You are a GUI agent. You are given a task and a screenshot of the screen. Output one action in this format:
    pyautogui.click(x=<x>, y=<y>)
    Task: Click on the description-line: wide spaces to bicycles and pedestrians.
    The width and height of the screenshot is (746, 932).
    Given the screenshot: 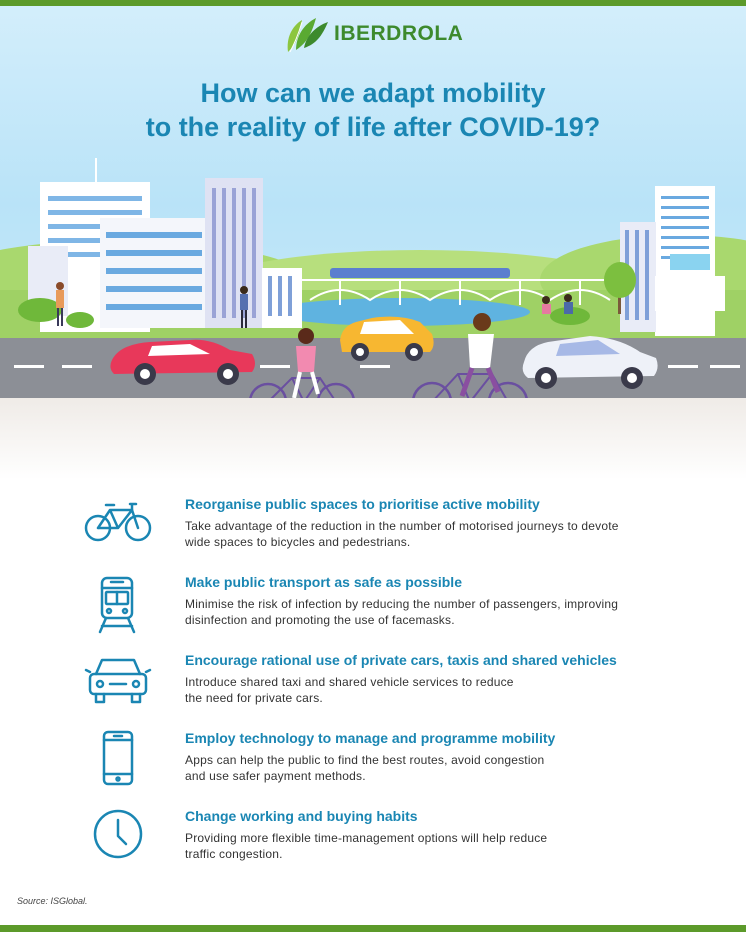 What is the action you would take?
    pyautogui.click(x=298, y=542)
    